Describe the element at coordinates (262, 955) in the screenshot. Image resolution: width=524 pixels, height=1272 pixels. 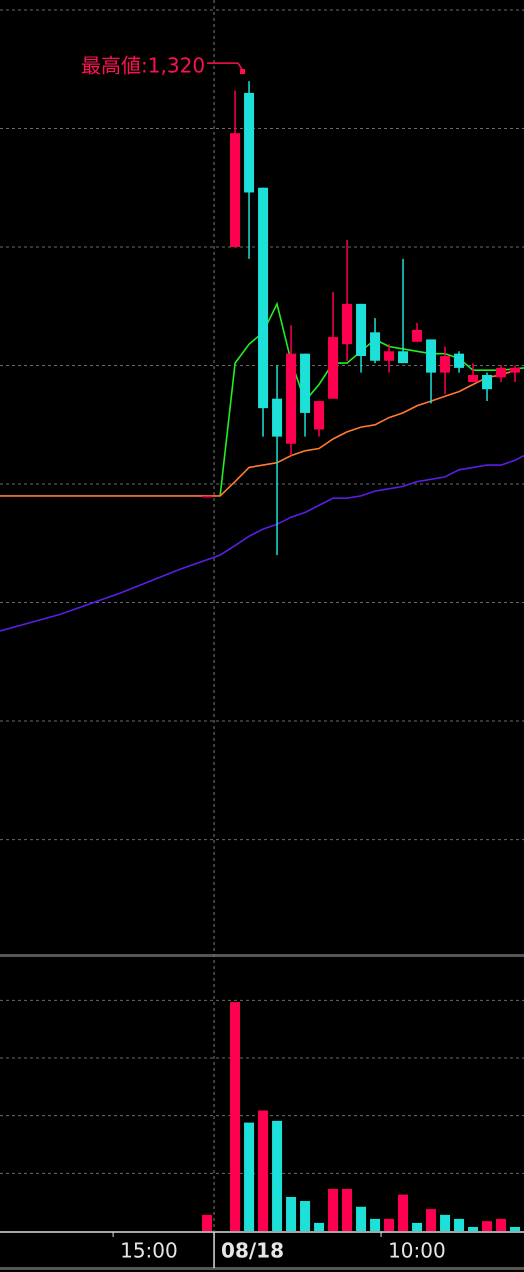
I see `panel-separator` at that location.